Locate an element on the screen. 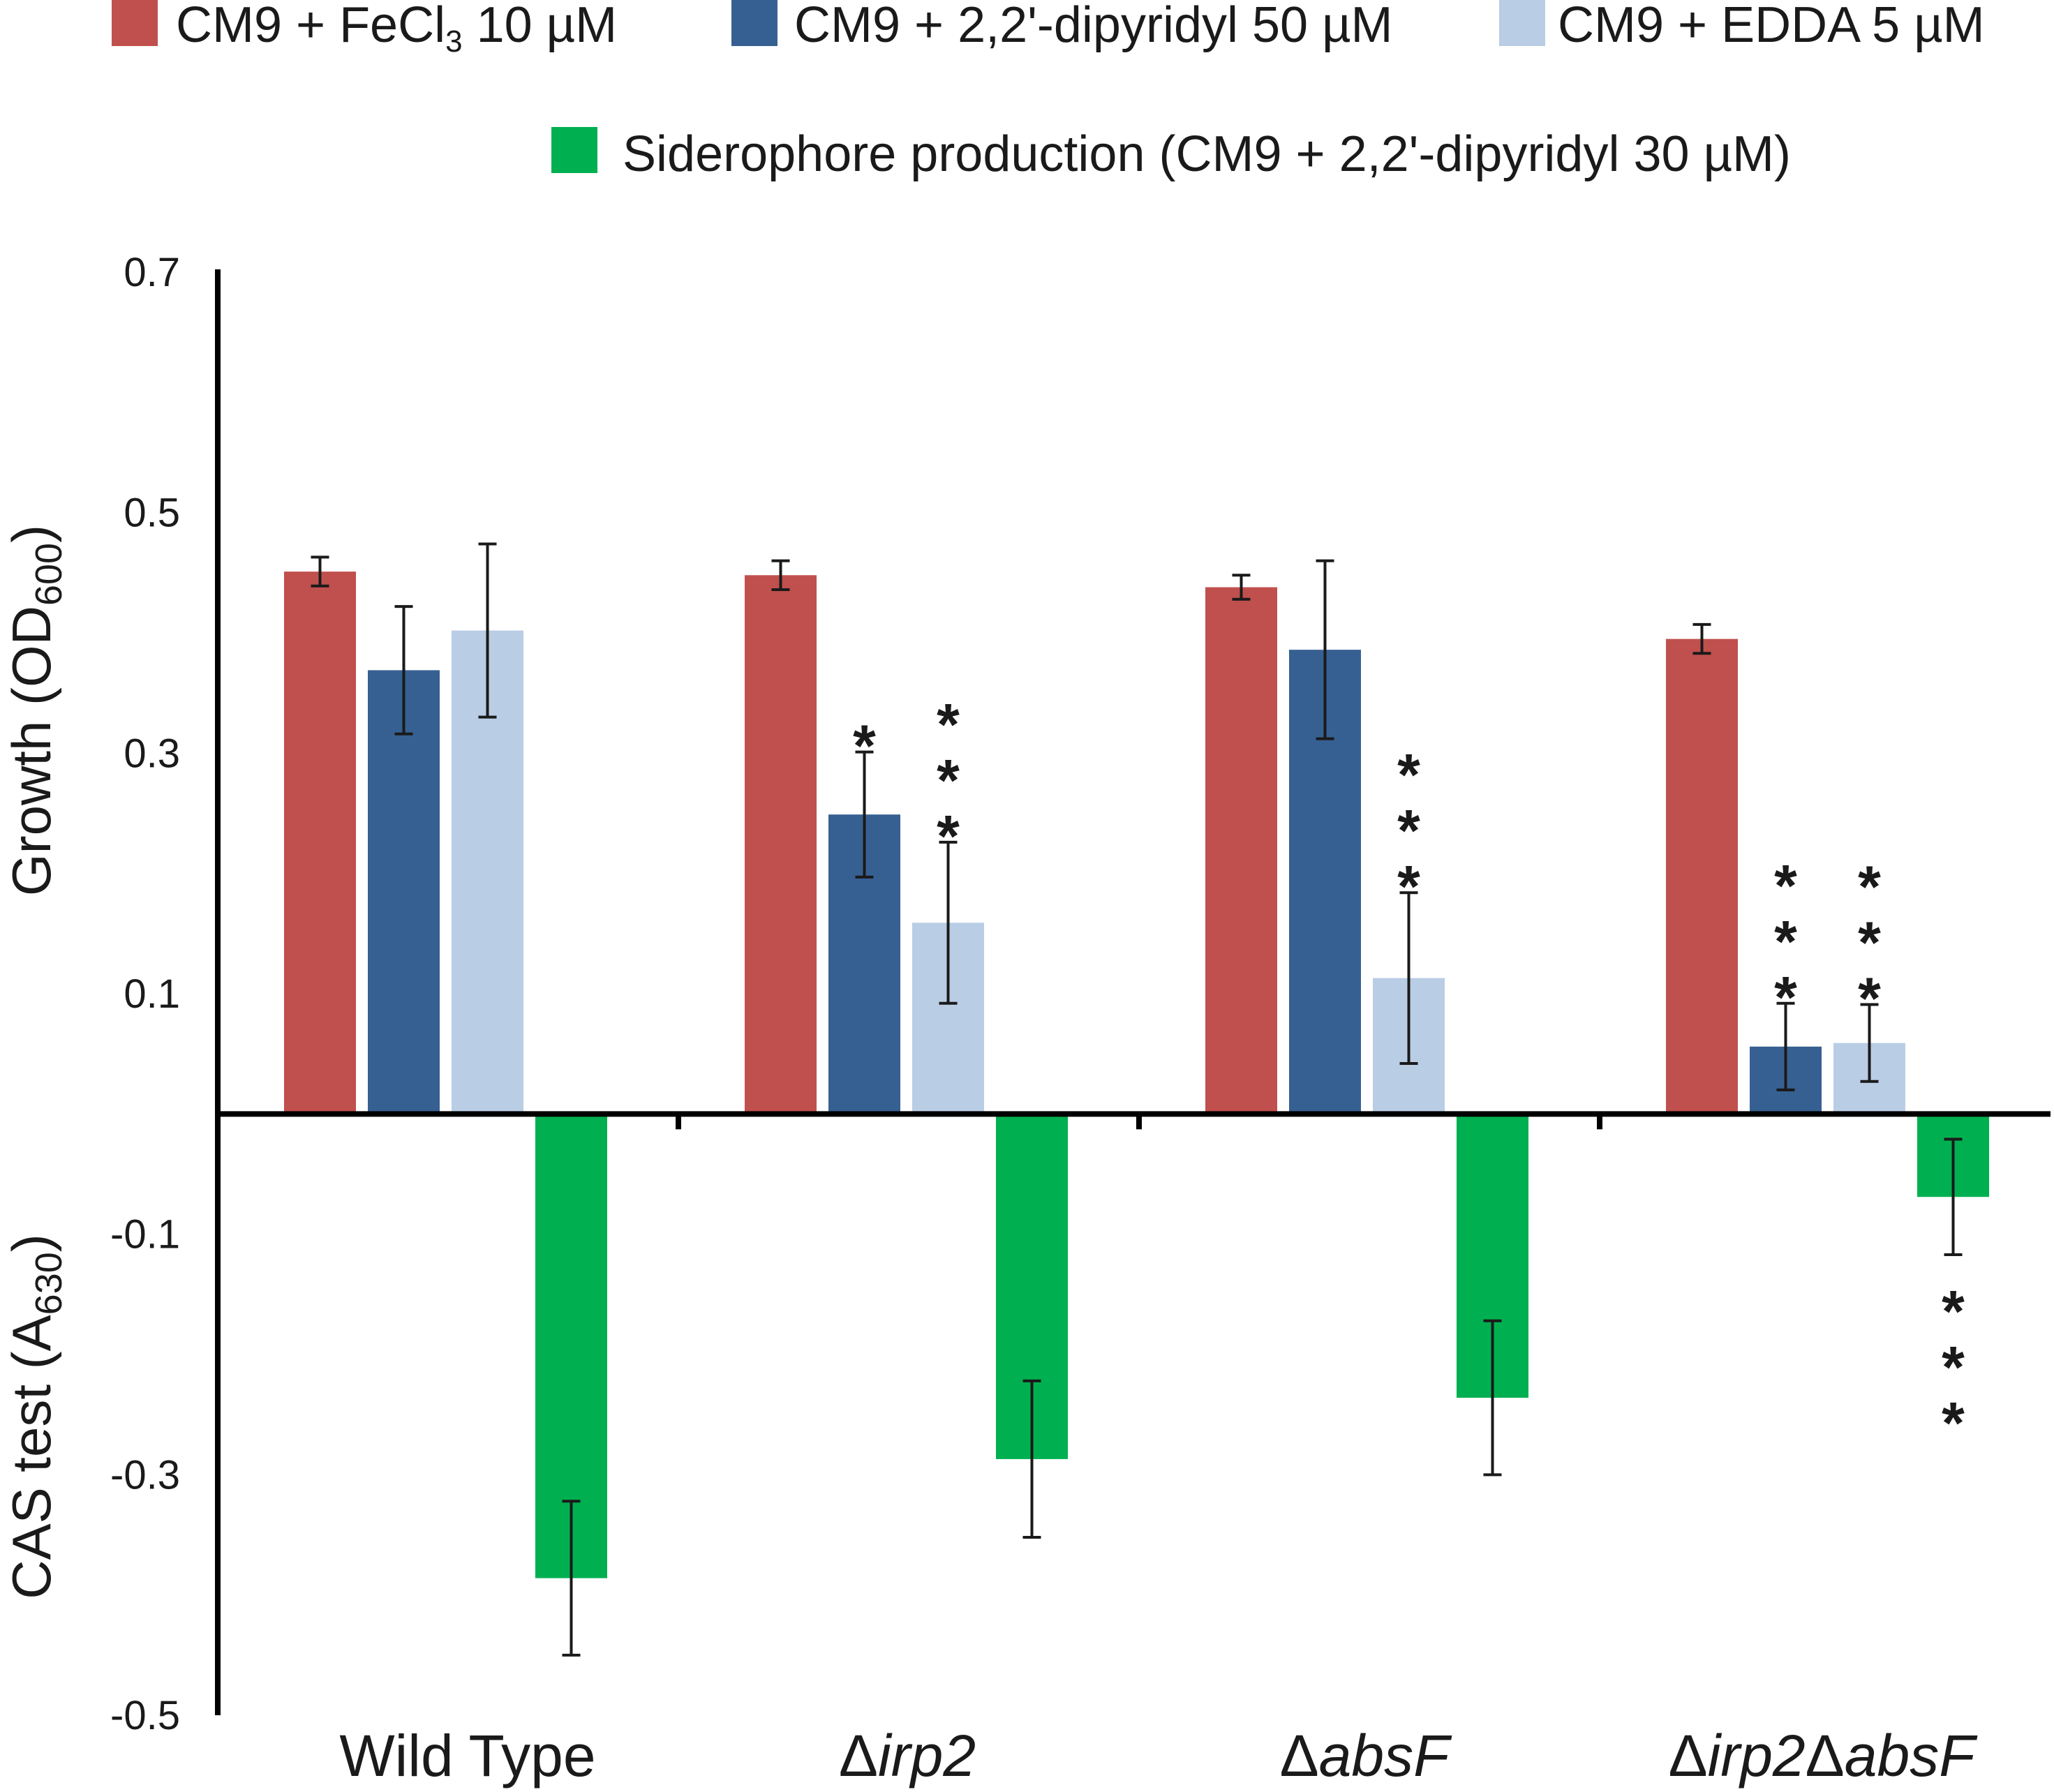 The width and height of the screenshot is (2054, 1792). y-tick-label: -0.1 is located at coordinates (145, 1234).